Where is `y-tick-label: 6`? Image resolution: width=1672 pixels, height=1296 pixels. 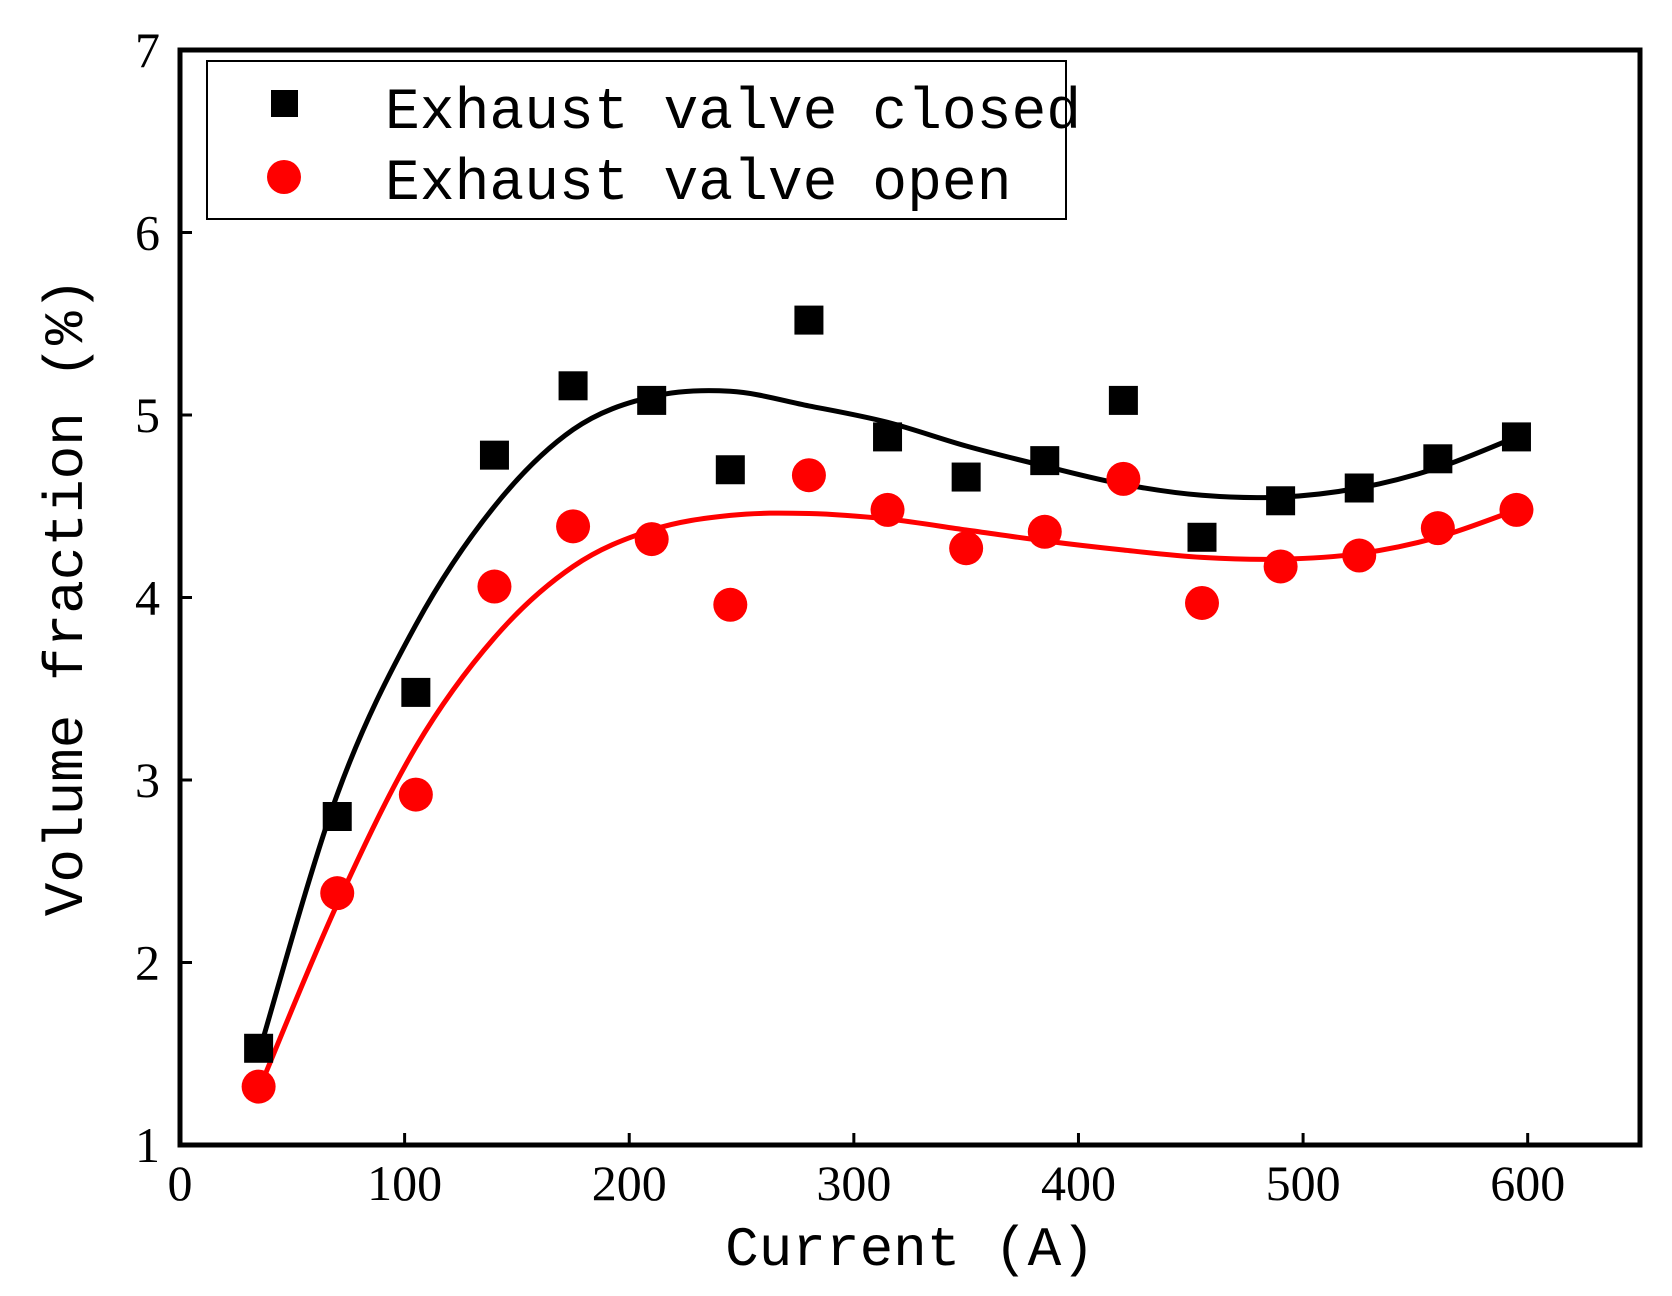 y-tick-label: 6 is located at coordinates (147, 233).